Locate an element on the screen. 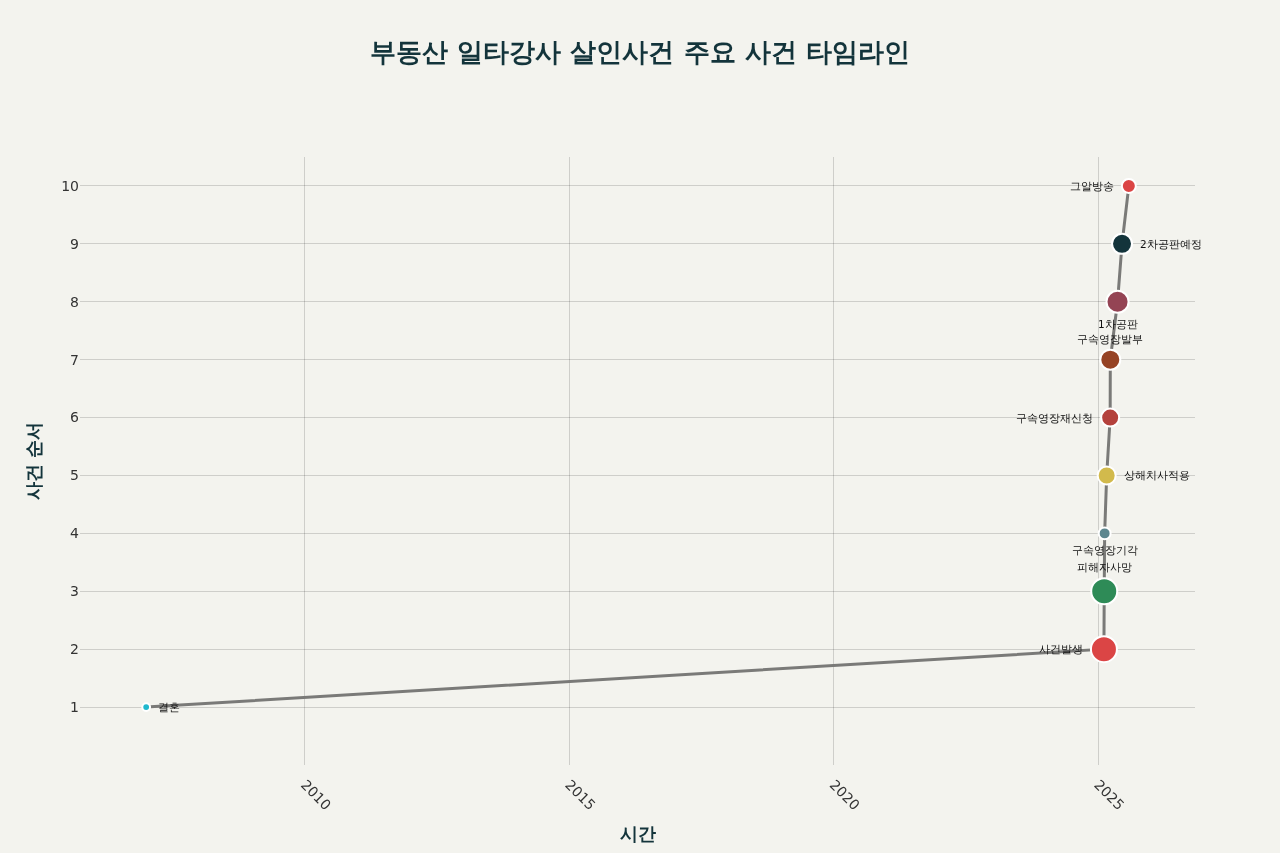  y-tick-label: 5 is located at coordinates (74, 475).